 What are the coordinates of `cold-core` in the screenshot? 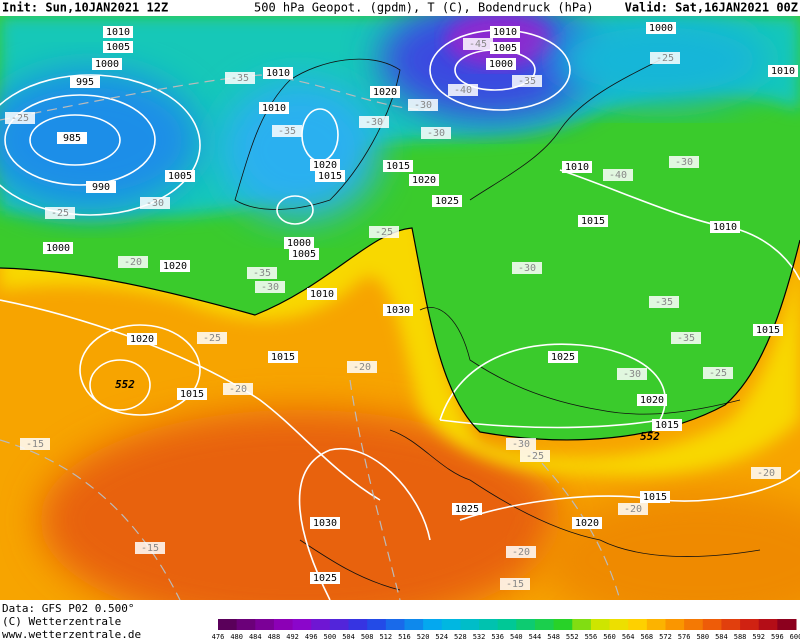 It's located at (500, 42).